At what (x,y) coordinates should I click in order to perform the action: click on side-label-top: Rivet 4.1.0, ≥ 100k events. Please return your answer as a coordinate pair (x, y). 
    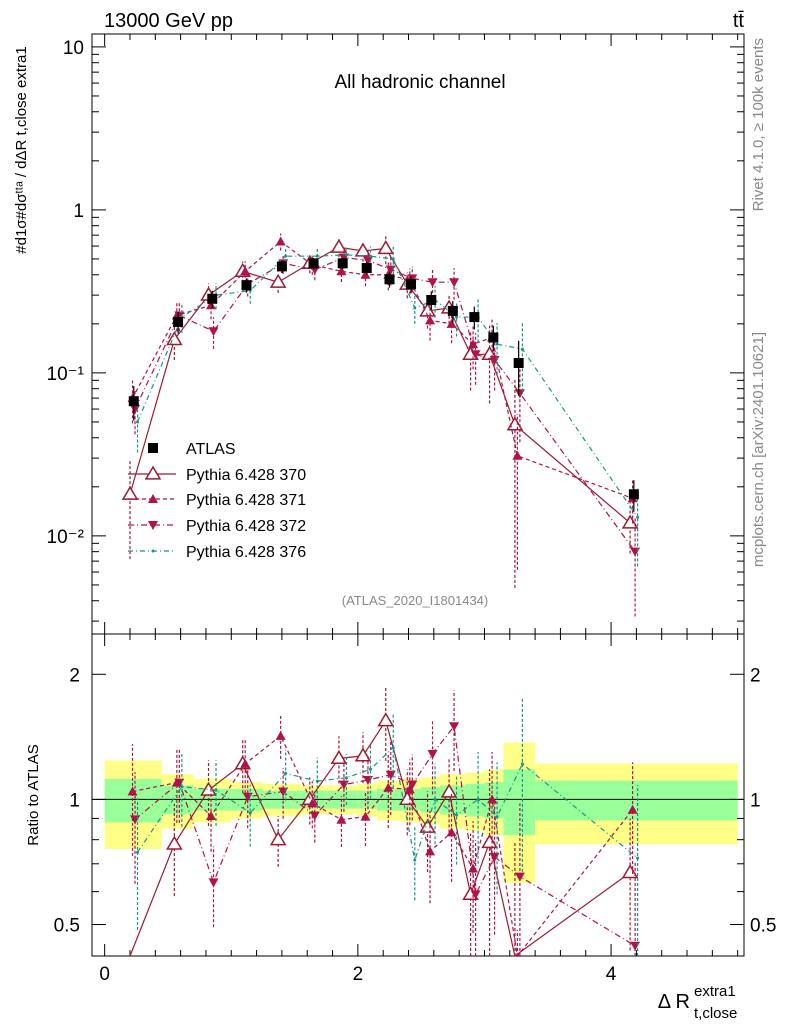
    Looking at the image, I should click on (758, 124).